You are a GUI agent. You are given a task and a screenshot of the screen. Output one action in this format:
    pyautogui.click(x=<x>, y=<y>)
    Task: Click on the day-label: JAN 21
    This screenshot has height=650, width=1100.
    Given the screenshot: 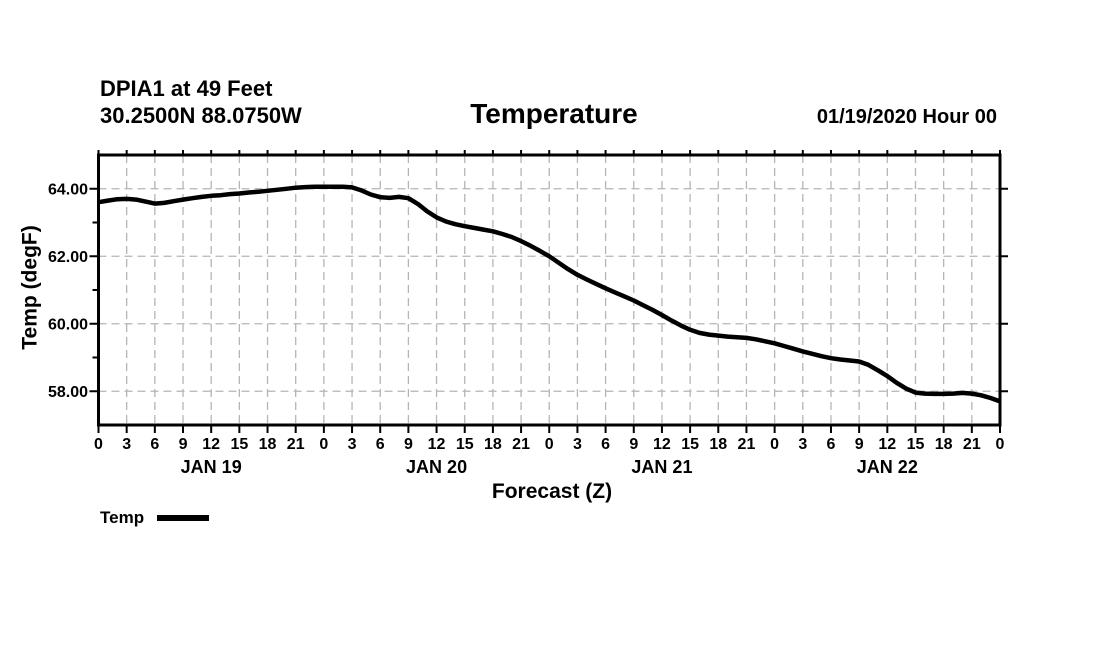 What is the action you would take?
    pyautogui.click(x=661, y=467)
    